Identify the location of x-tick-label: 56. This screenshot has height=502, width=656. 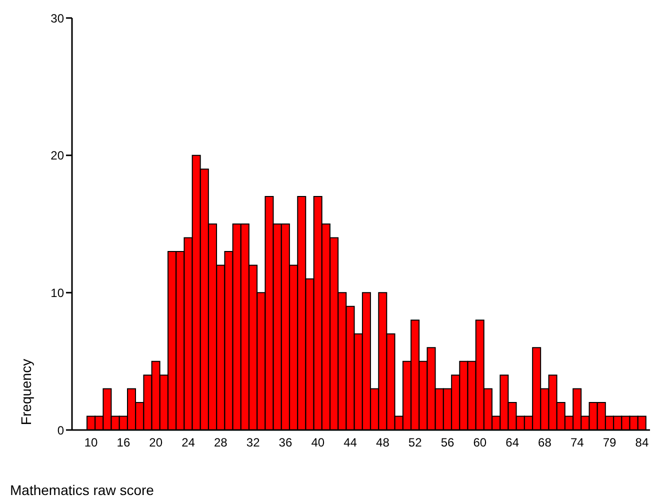
(447, 443).